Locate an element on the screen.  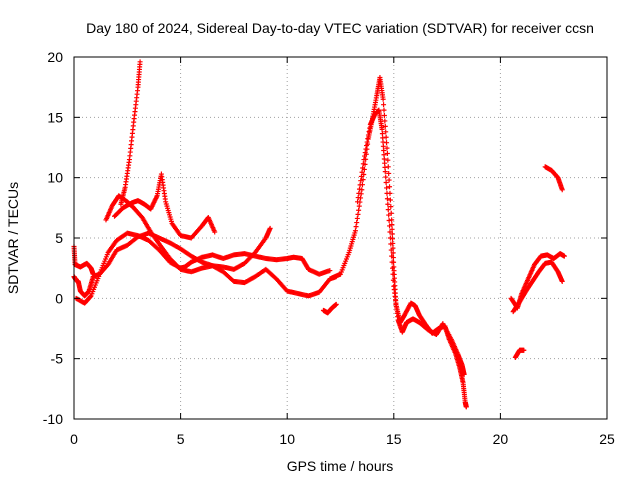
series-sat-m is located at coordinates (553, 178).